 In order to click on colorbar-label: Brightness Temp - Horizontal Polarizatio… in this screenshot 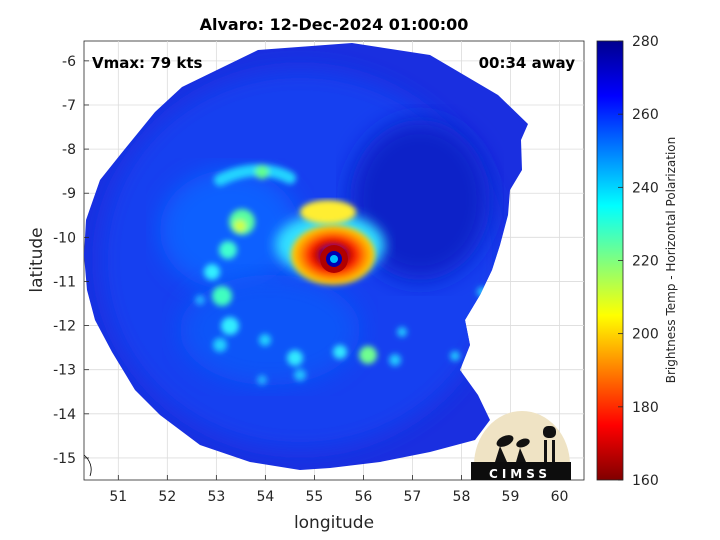, I will do `click(671, 260)`.